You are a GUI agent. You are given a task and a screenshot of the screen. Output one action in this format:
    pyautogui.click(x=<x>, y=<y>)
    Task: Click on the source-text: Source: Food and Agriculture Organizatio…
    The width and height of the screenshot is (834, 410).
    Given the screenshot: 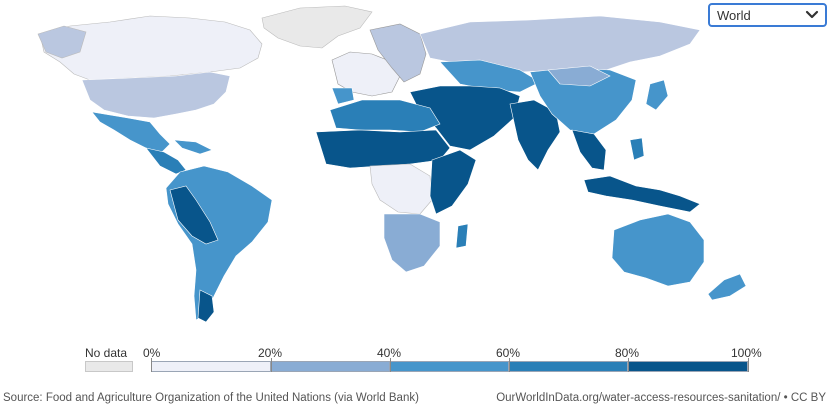 What is the action you would take?
    pyautogui.click(x=211, y=398)
    